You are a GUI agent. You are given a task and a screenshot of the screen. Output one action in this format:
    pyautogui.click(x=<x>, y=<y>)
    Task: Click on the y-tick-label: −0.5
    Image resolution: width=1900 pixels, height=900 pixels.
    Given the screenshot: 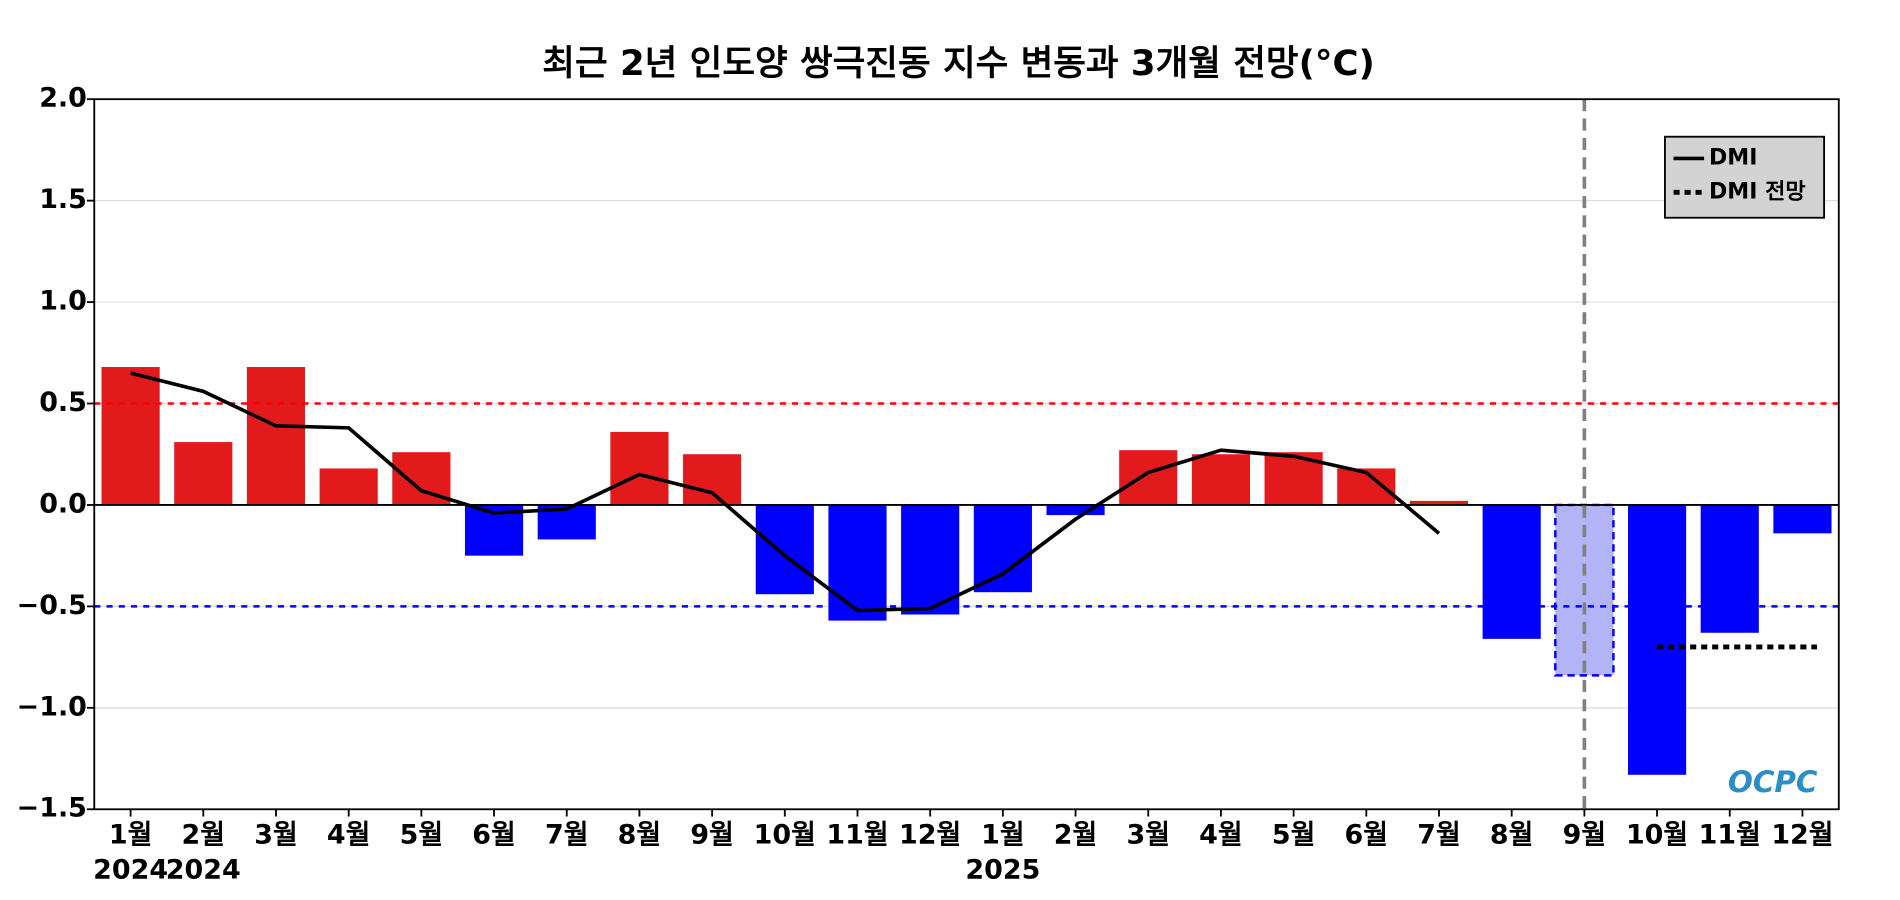 What is the action you would take?
    pyautogui.click(x=52, y=605)
    